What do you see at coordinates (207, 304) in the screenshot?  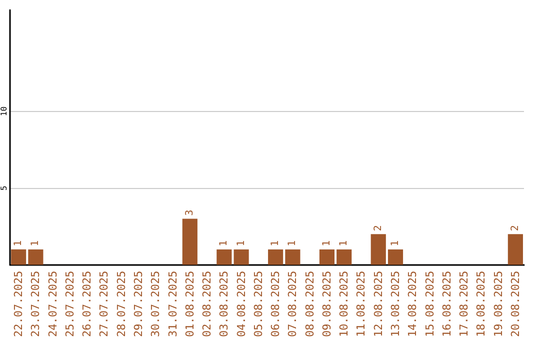 I see `x-tick-label: 02.08.2025` at bounding box center [207, 304].